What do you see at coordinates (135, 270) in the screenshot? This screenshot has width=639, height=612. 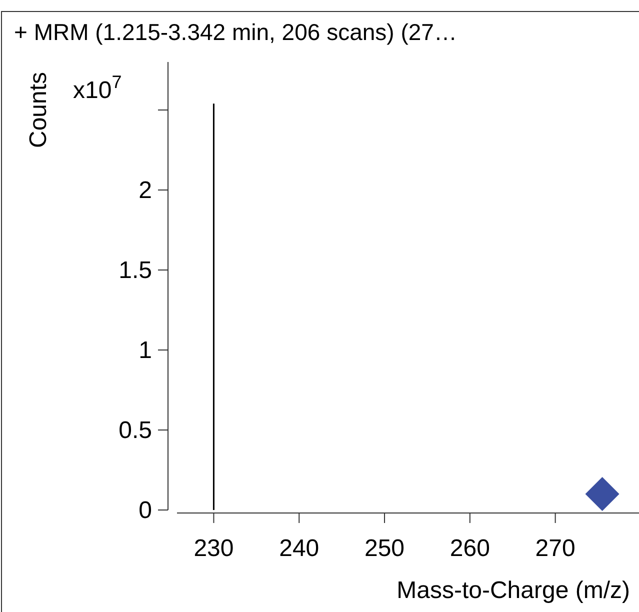 I see `y-tick-label: 1.5` at bounding box center [135, 270].